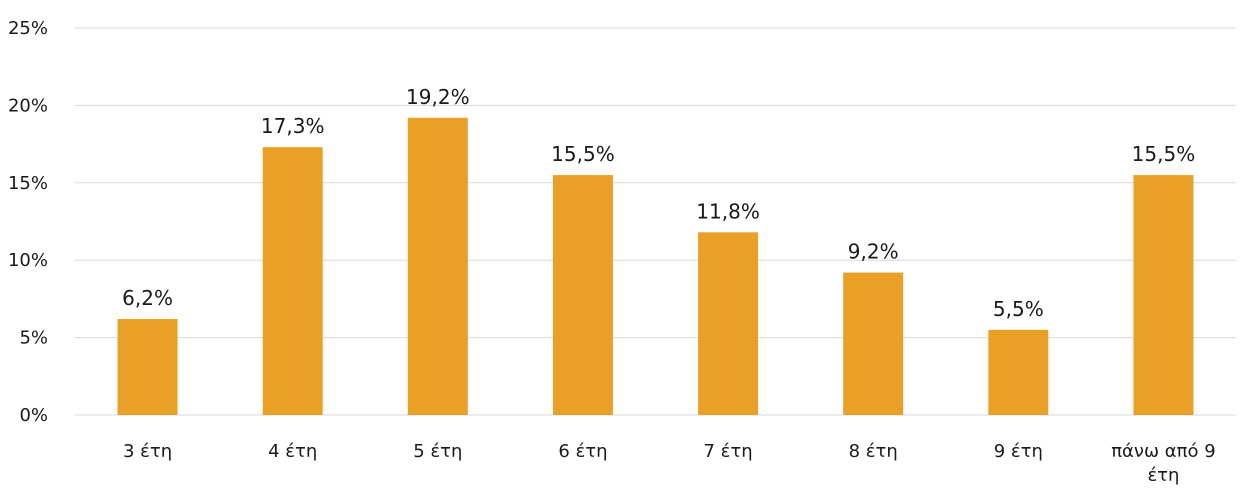  Describe the element at coordinates (728, 211) in the screenshot. I see `data-label: 11,8%` at that location.